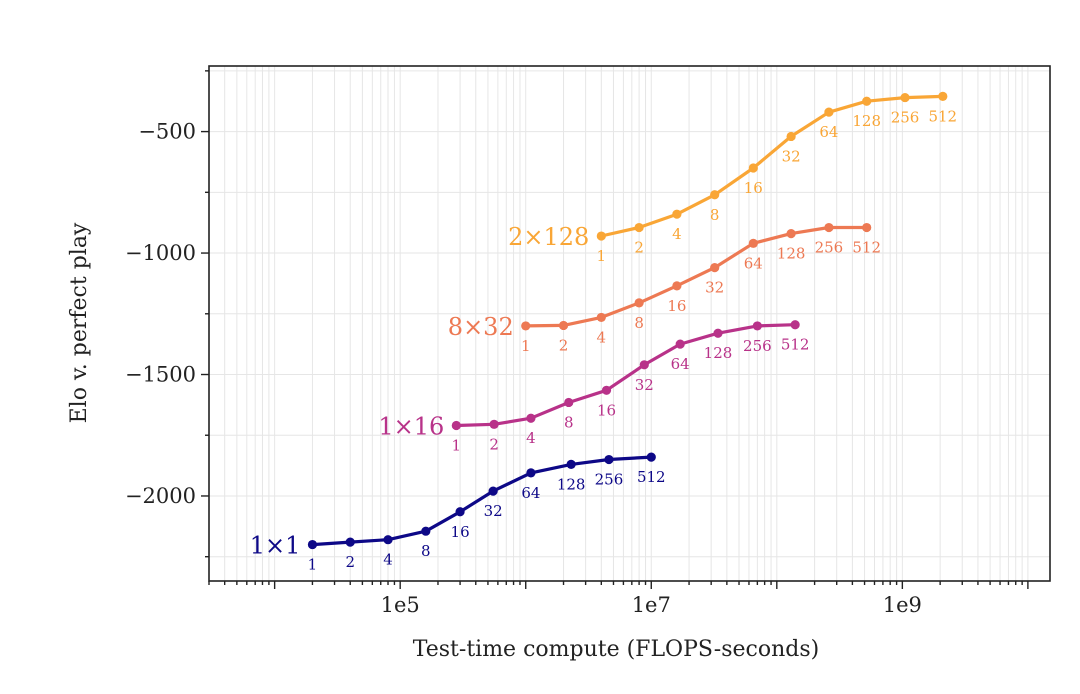 Image resolution: width=1080 pixels, height=694 pixels. What do you see at coordinates (616, 649) in the screenshot?
I see `x-axis-title: Test-time compute (FLOPS-seconds)` at bounding box center [616, 649].